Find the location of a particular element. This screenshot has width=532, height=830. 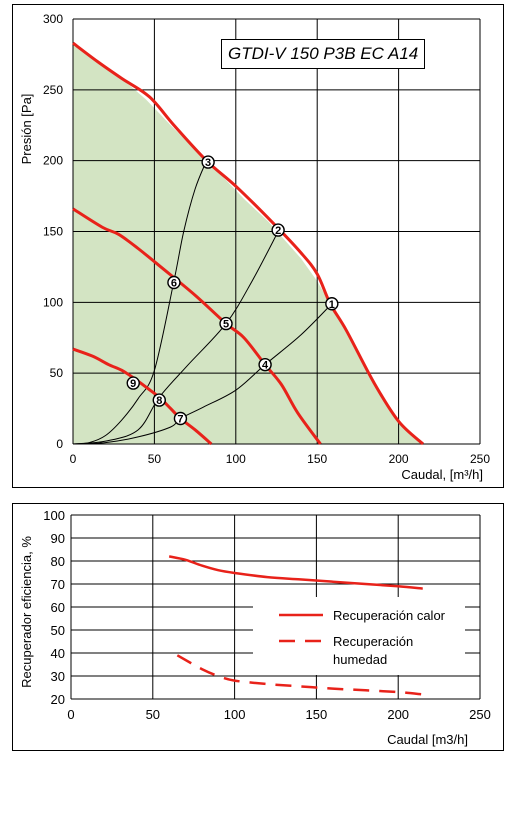

operating-point-label: 8 is located at coordinates (159, 401).